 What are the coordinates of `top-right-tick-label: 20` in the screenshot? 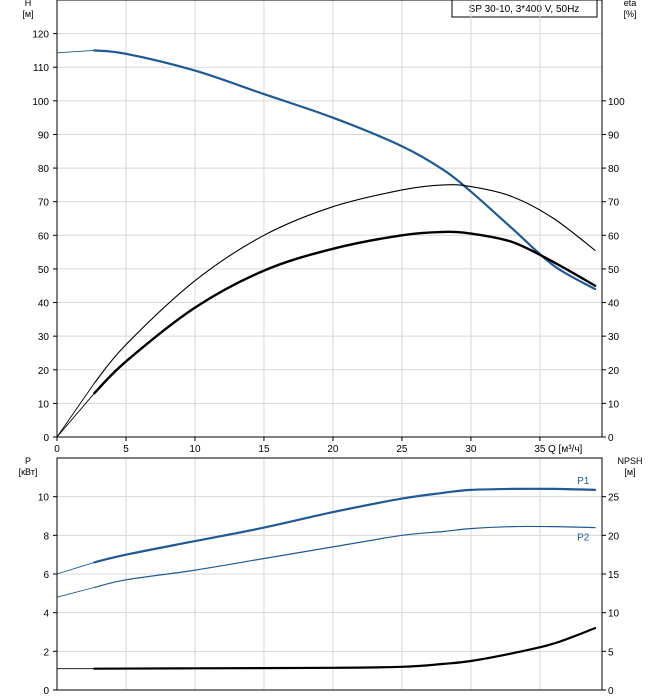 It's located at (614, 371).